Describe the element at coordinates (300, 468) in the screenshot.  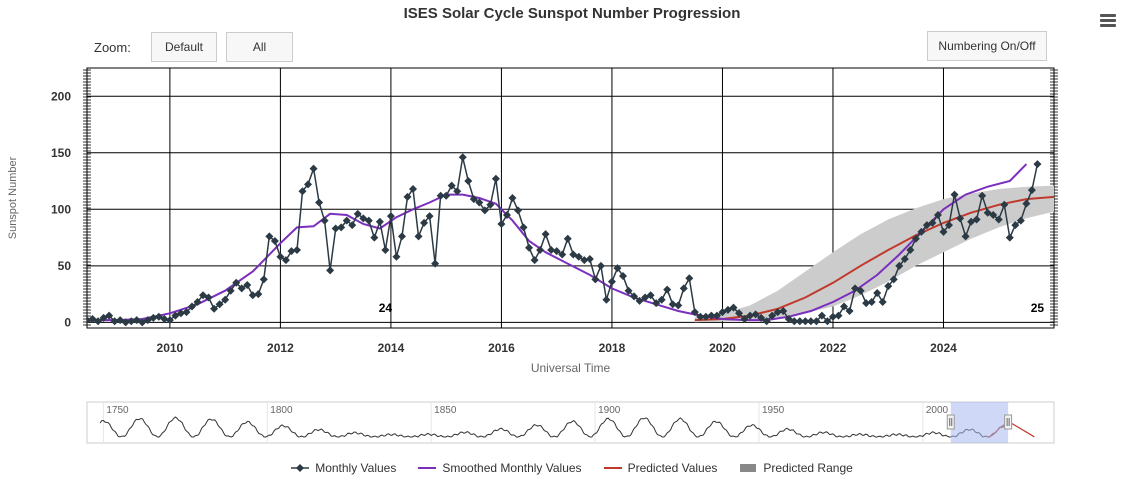
I see `legend-monthly-symbol` at that location.